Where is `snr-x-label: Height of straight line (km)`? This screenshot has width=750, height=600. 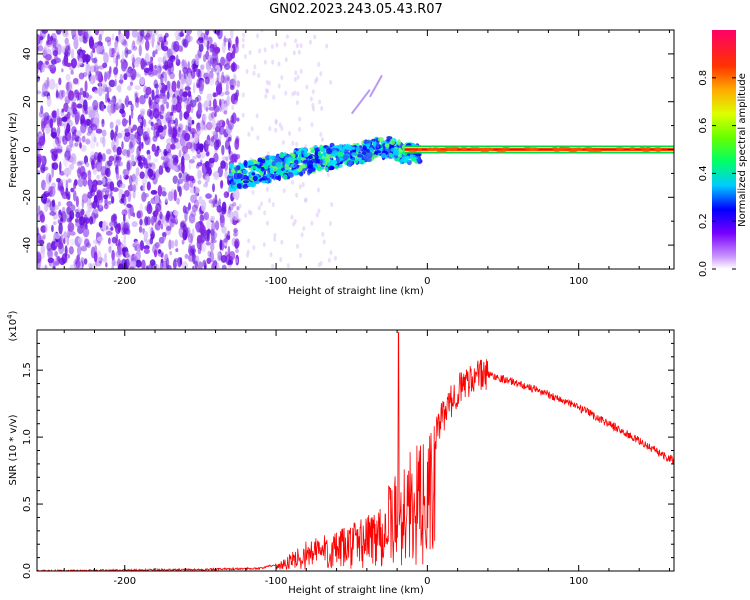 snr-x-label: Height of straight line (km) is located at coordinates (356, 590).